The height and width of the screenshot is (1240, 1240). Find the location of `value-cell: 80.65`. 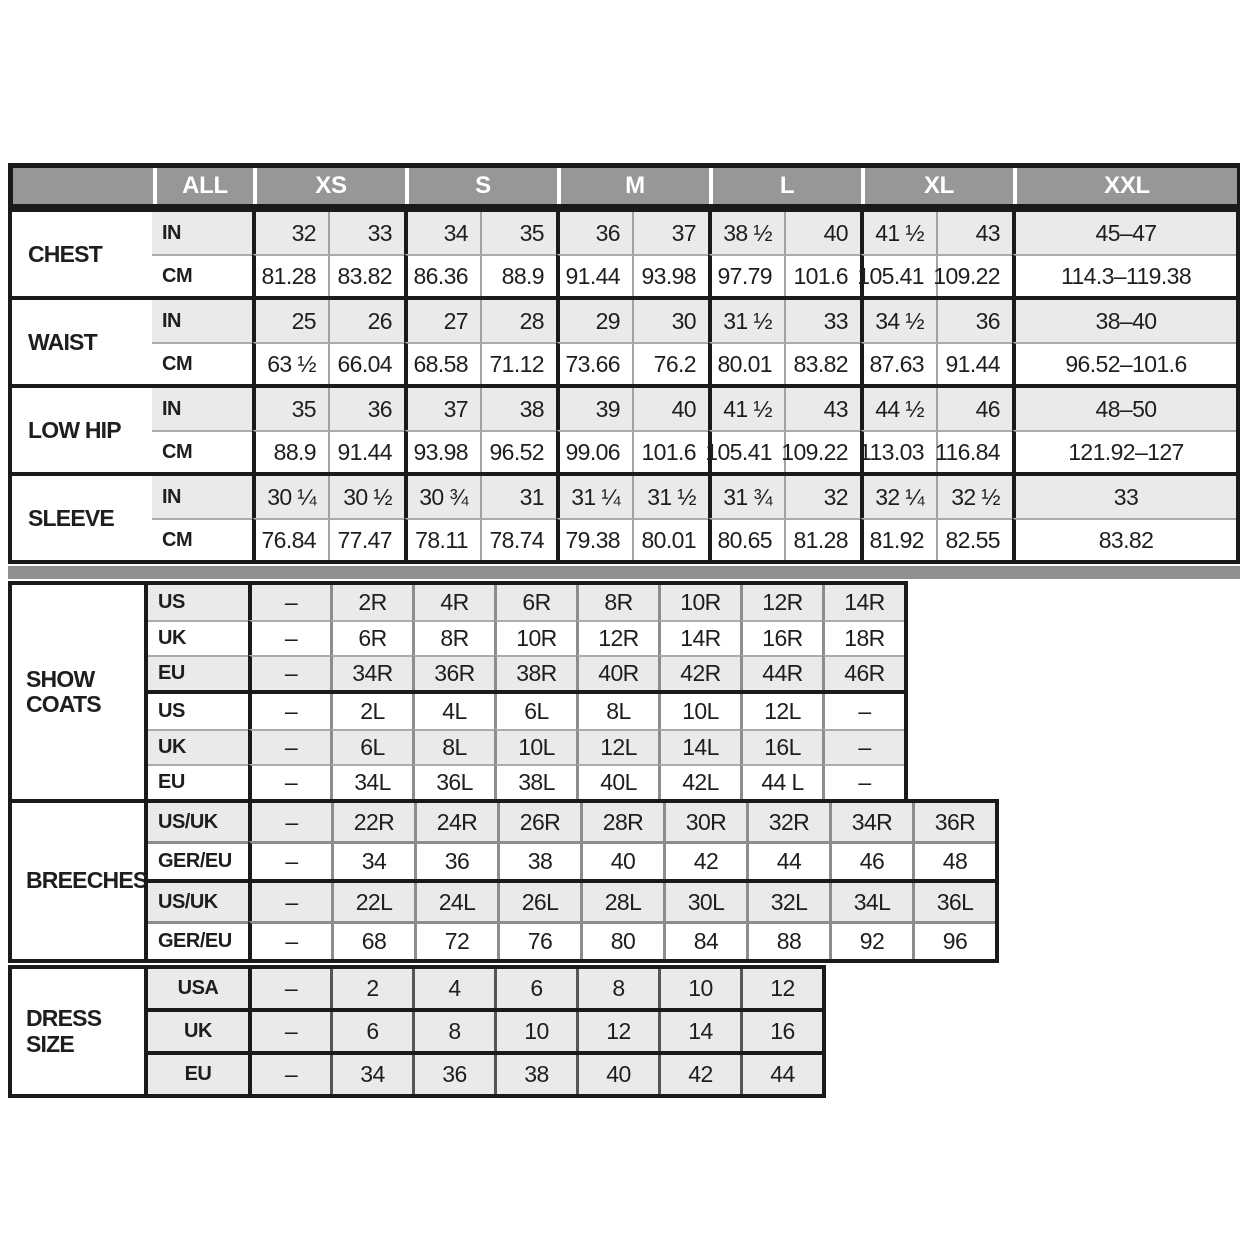

value-cell: 80.65 is located at coordinates (746, 539).